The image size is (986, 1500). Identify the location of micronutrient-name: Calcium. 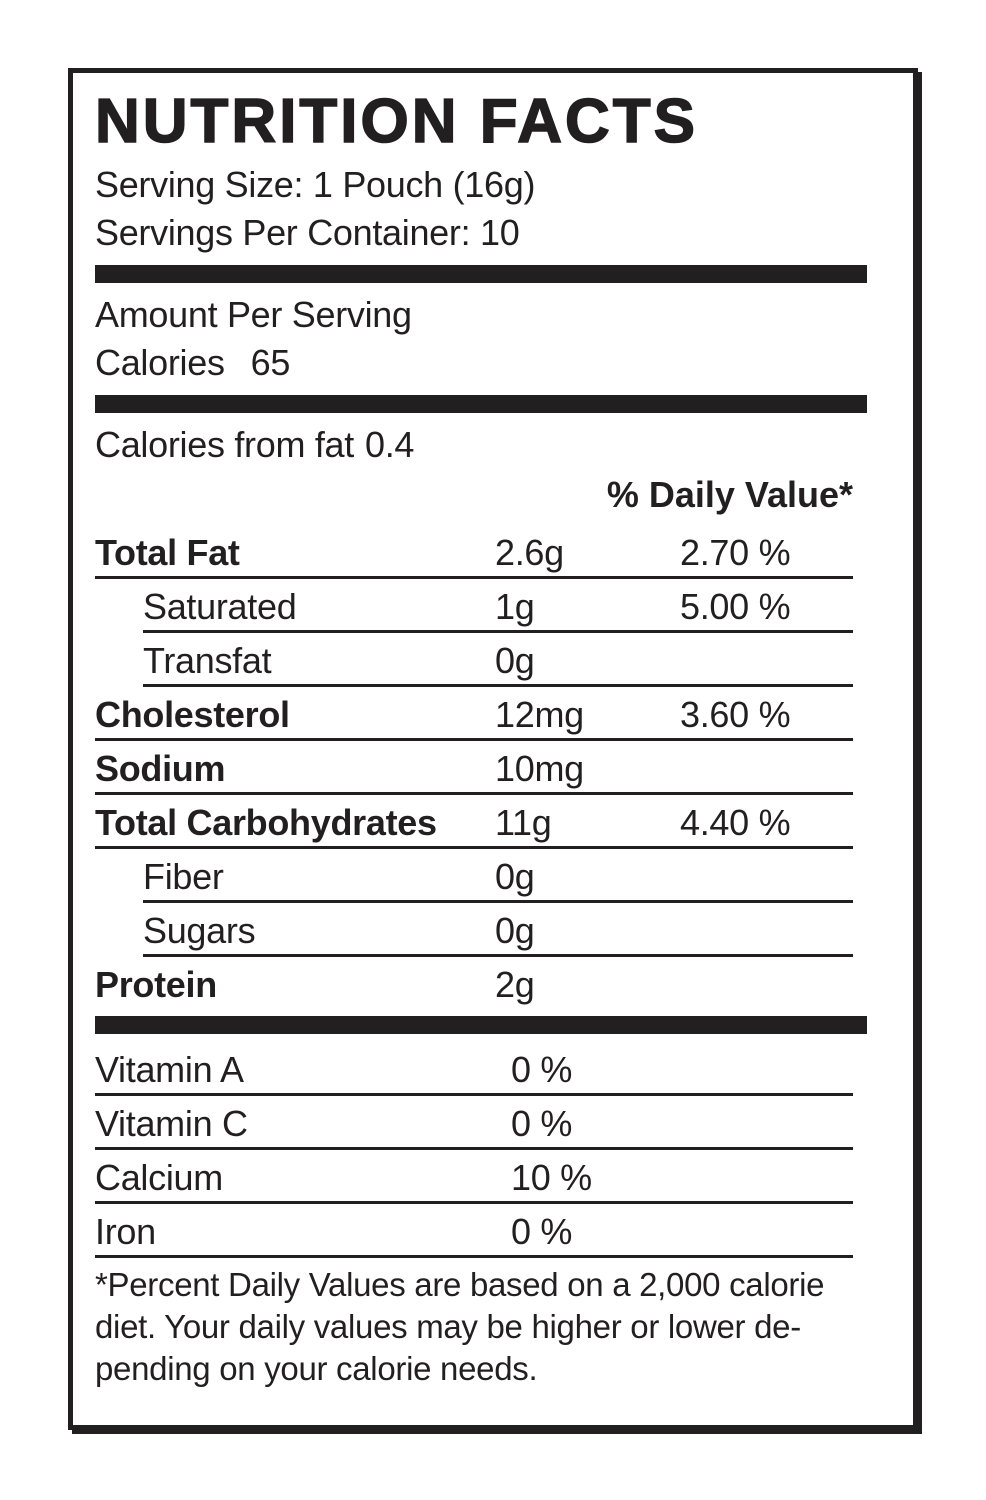
(159, 1177).